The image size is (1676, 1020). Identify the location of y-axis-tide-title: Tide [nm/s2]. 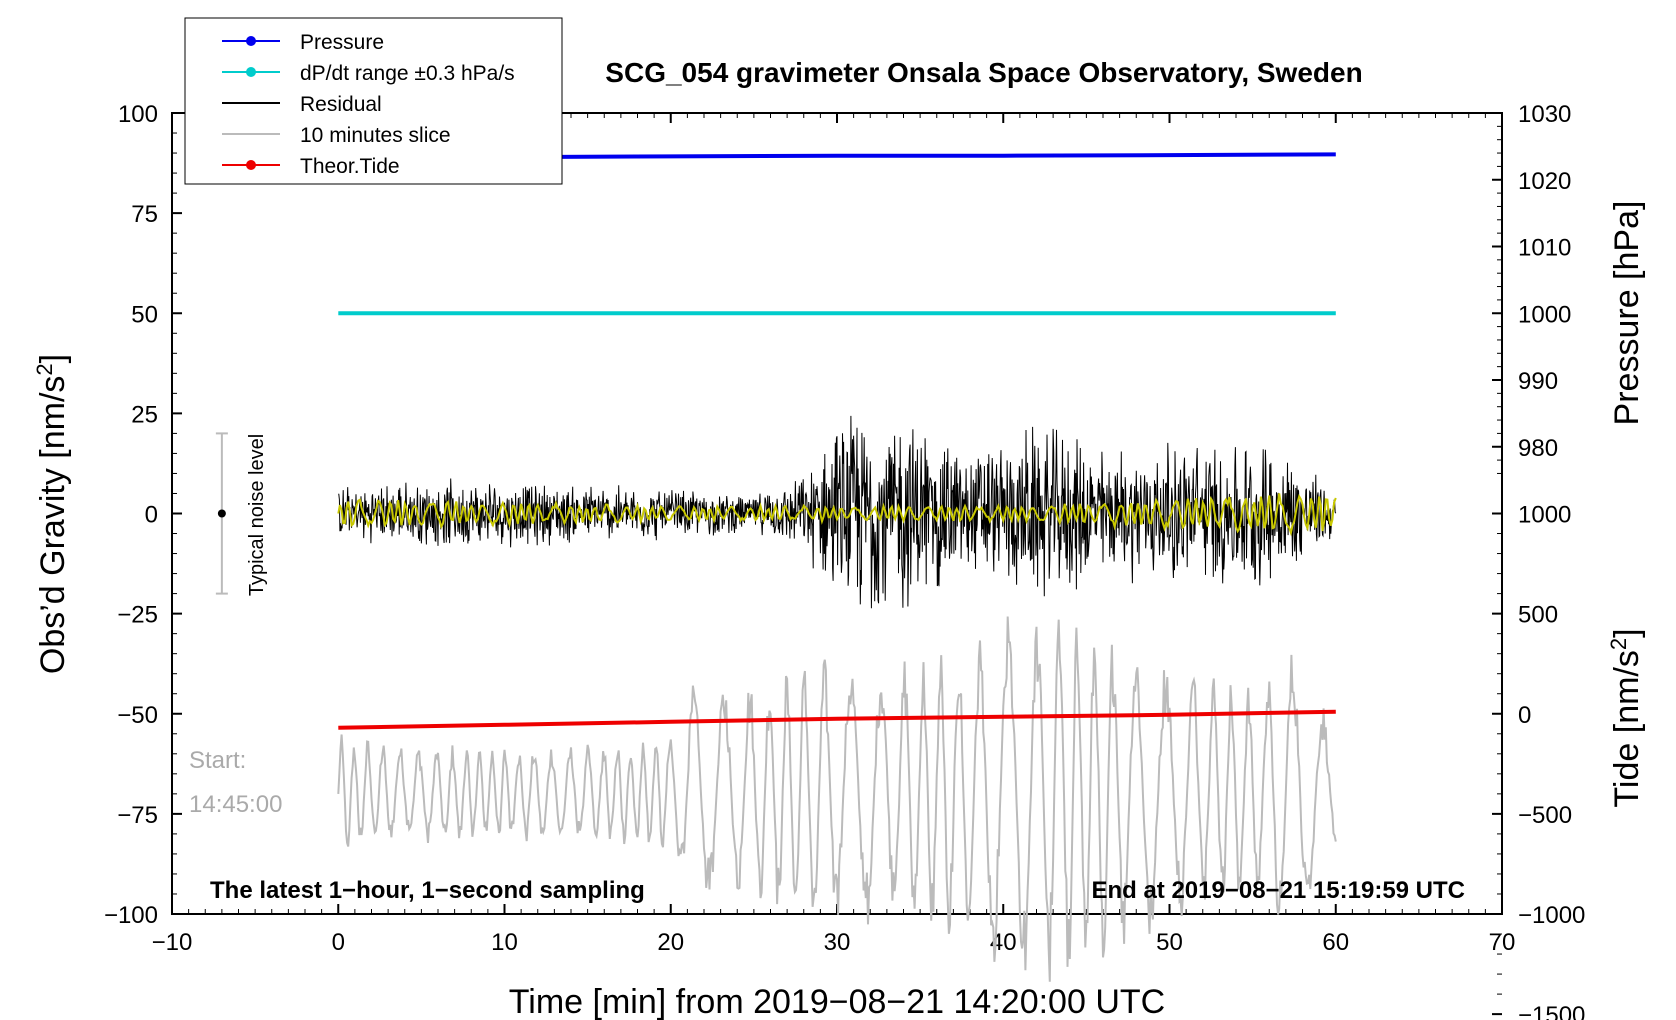
(1626, 717).